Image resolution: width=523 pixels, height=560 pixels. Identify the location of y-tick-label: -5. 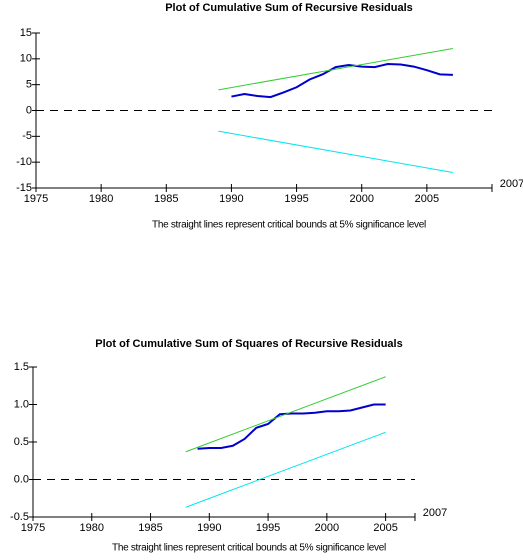
(27, 136).